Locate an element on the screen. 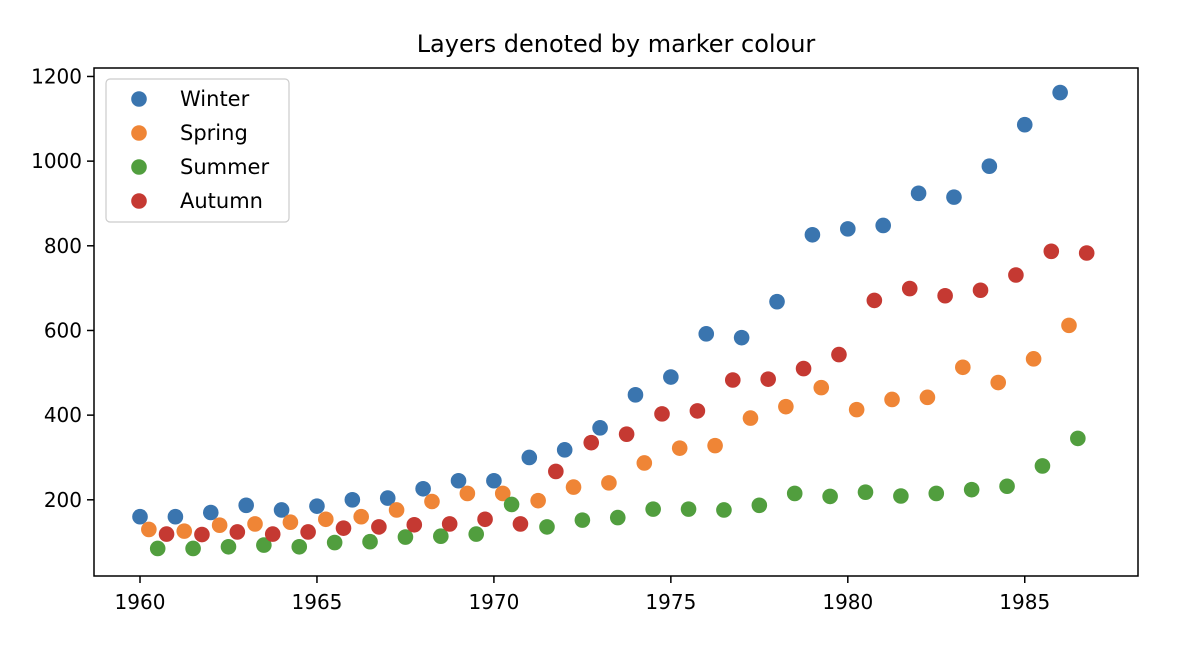  x-tick-label: 1975 is located at coordinates (670, 602).